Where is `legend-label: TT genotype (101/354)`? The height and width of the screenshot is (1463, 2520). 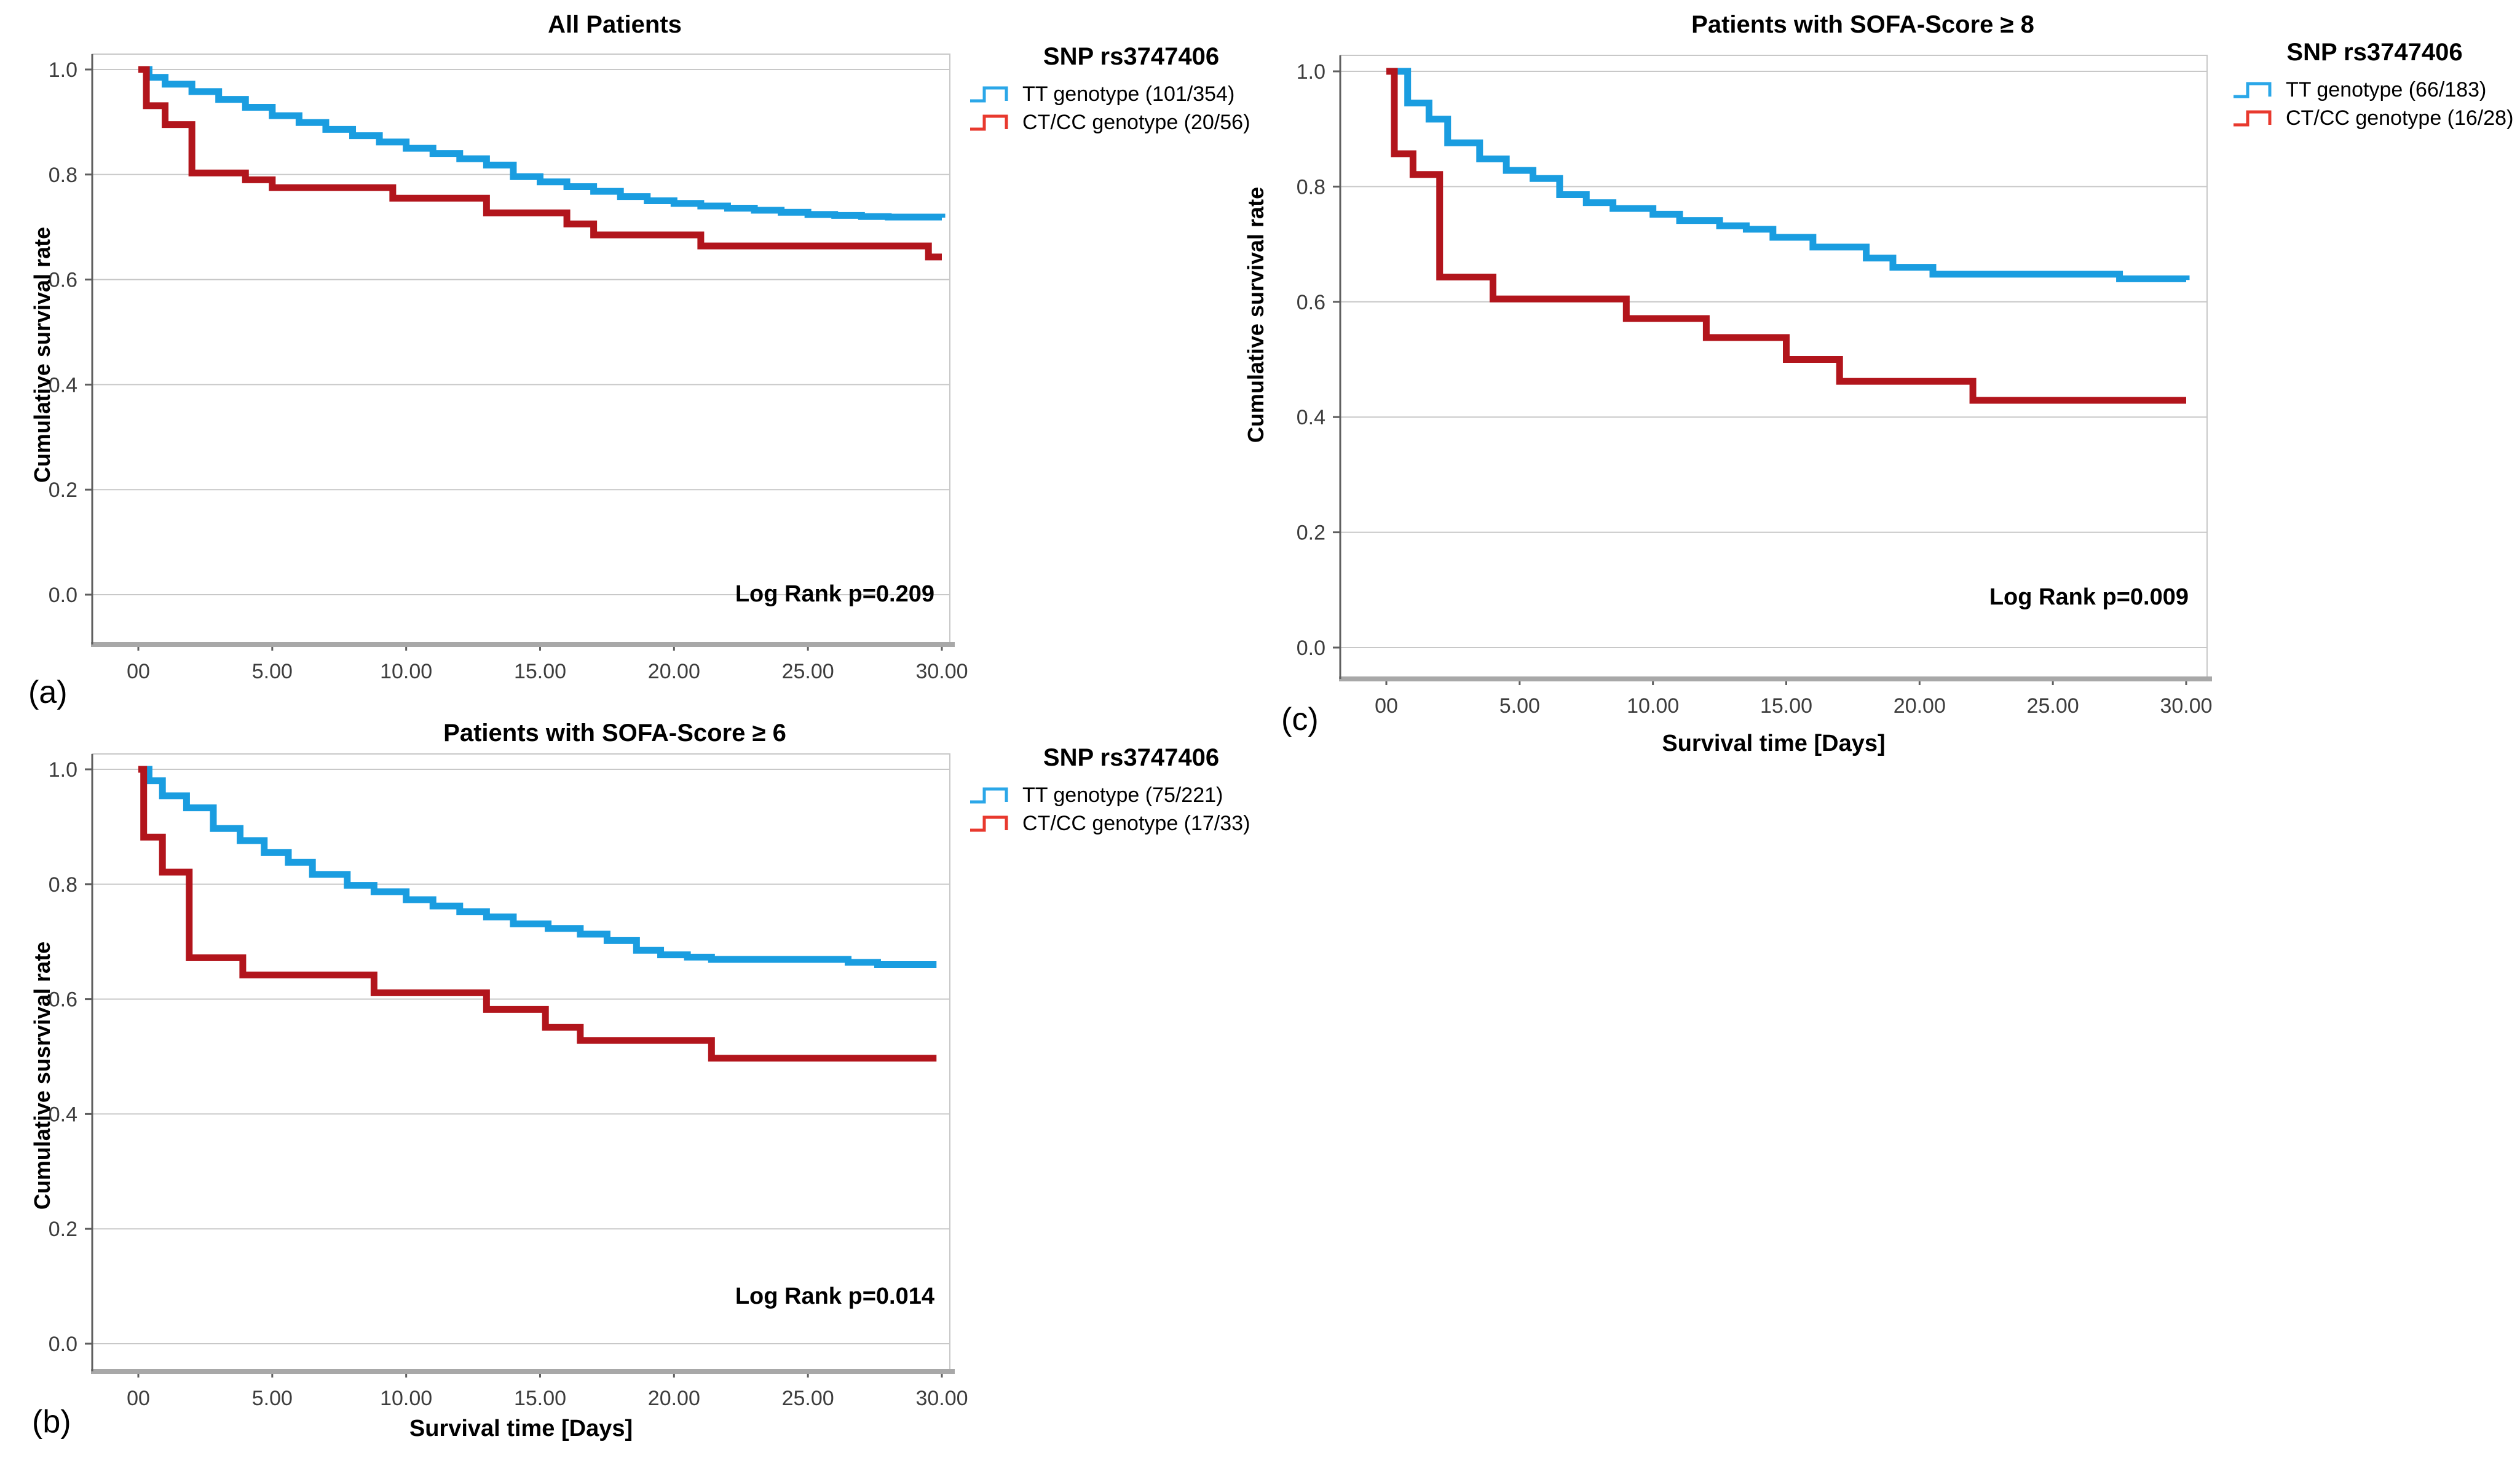
legend-label: TT genotype (101/354) is located at coordinates (1129, 94).